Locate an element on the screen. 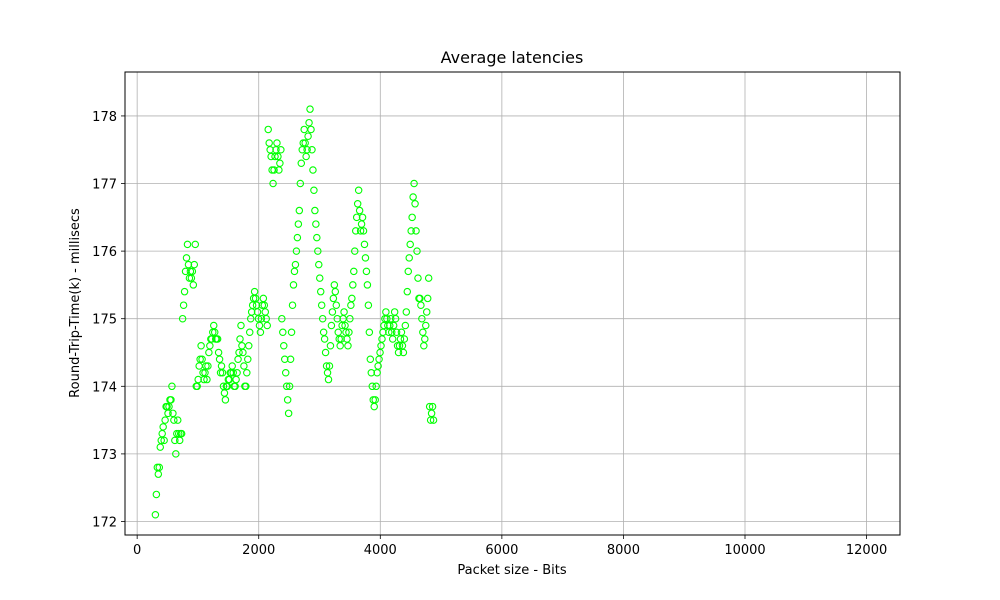 The width and height of the screenshot is (1000, 600). x-tick-label: 2000 is located at coordinates (258, 550).